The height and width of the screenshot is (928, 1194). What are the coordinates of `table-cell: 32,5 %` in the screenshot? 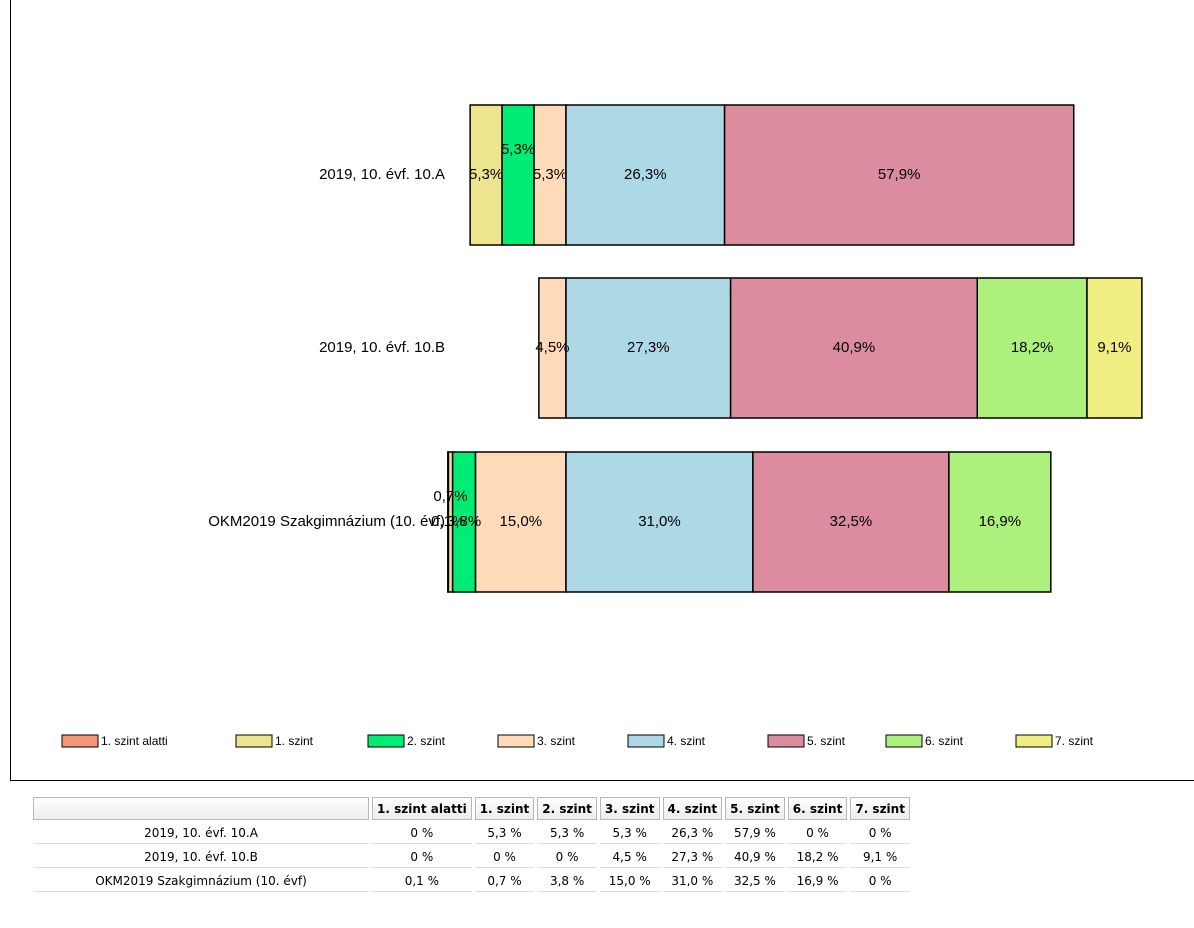 It's located at (755, 881).